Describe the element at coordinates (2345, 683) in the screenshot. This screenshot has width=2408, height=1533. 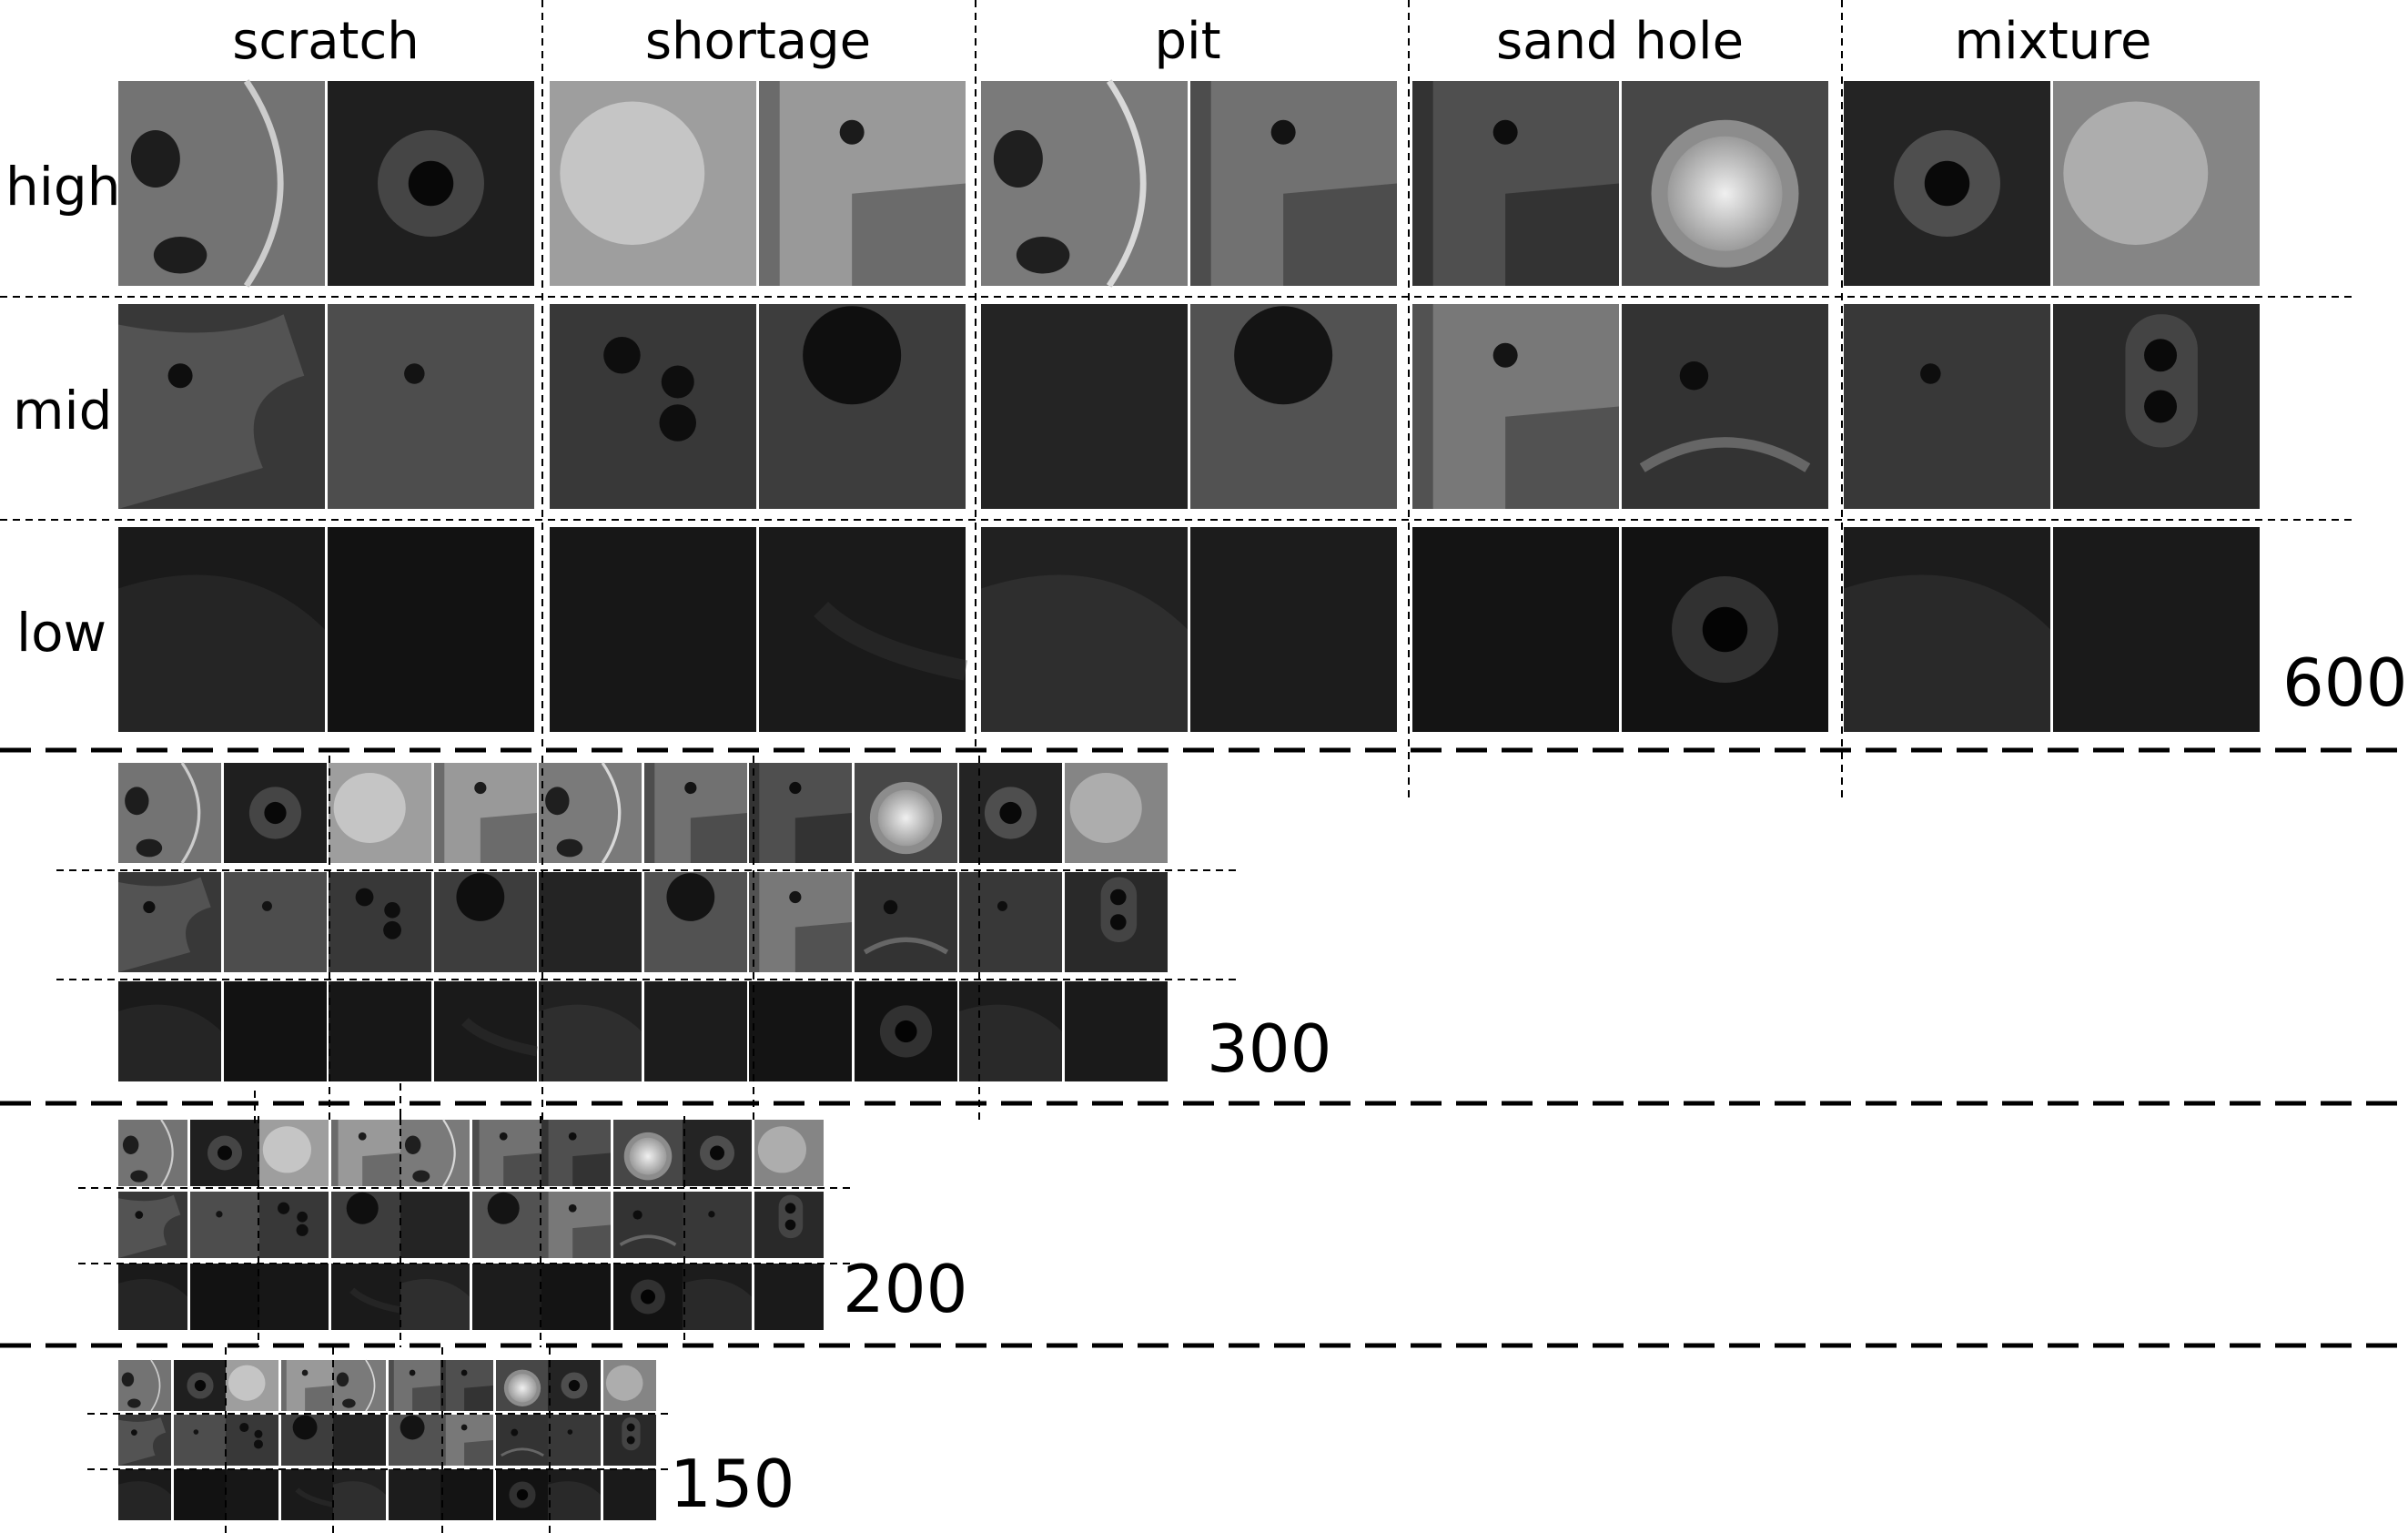
I see `resolution-label-600: 600` at that location.